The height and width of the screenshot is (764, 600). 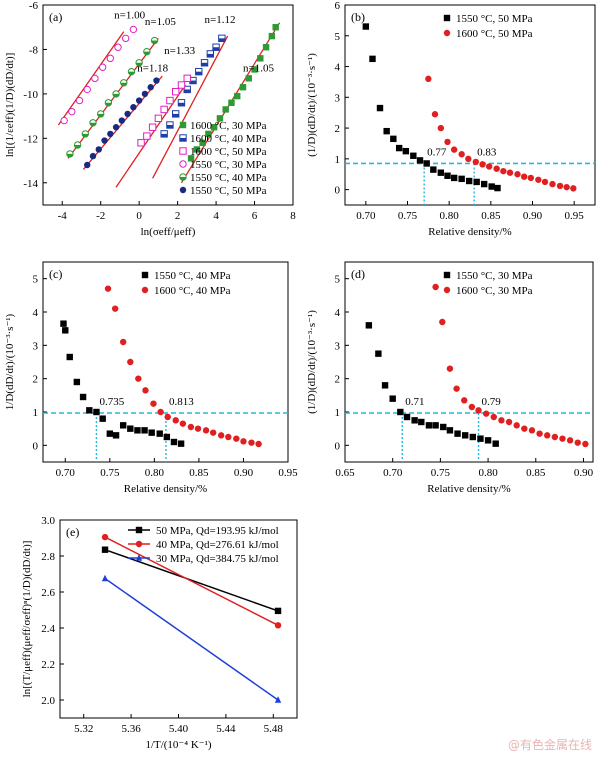 What do you see at coordinates (191, 639) in the screenshot?
I see `series-line` at bounding box center [191, 639].